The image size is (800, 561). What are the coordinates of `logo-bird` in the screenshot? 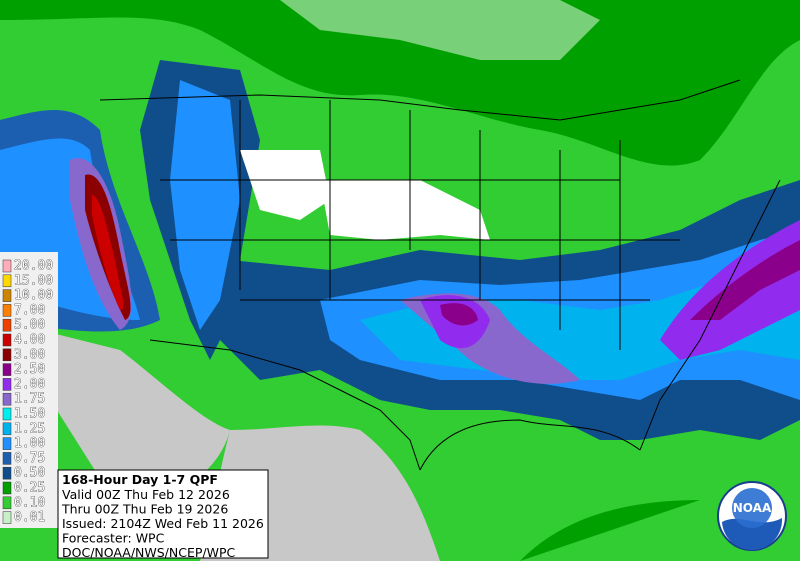 It's located at (752, 508).